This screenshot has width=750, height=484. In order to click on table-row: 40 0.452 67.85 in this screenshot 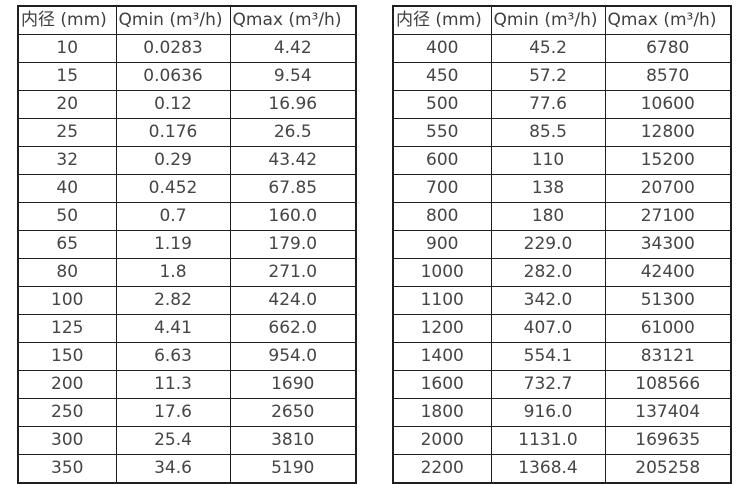, I will do `click(187, 188)`.